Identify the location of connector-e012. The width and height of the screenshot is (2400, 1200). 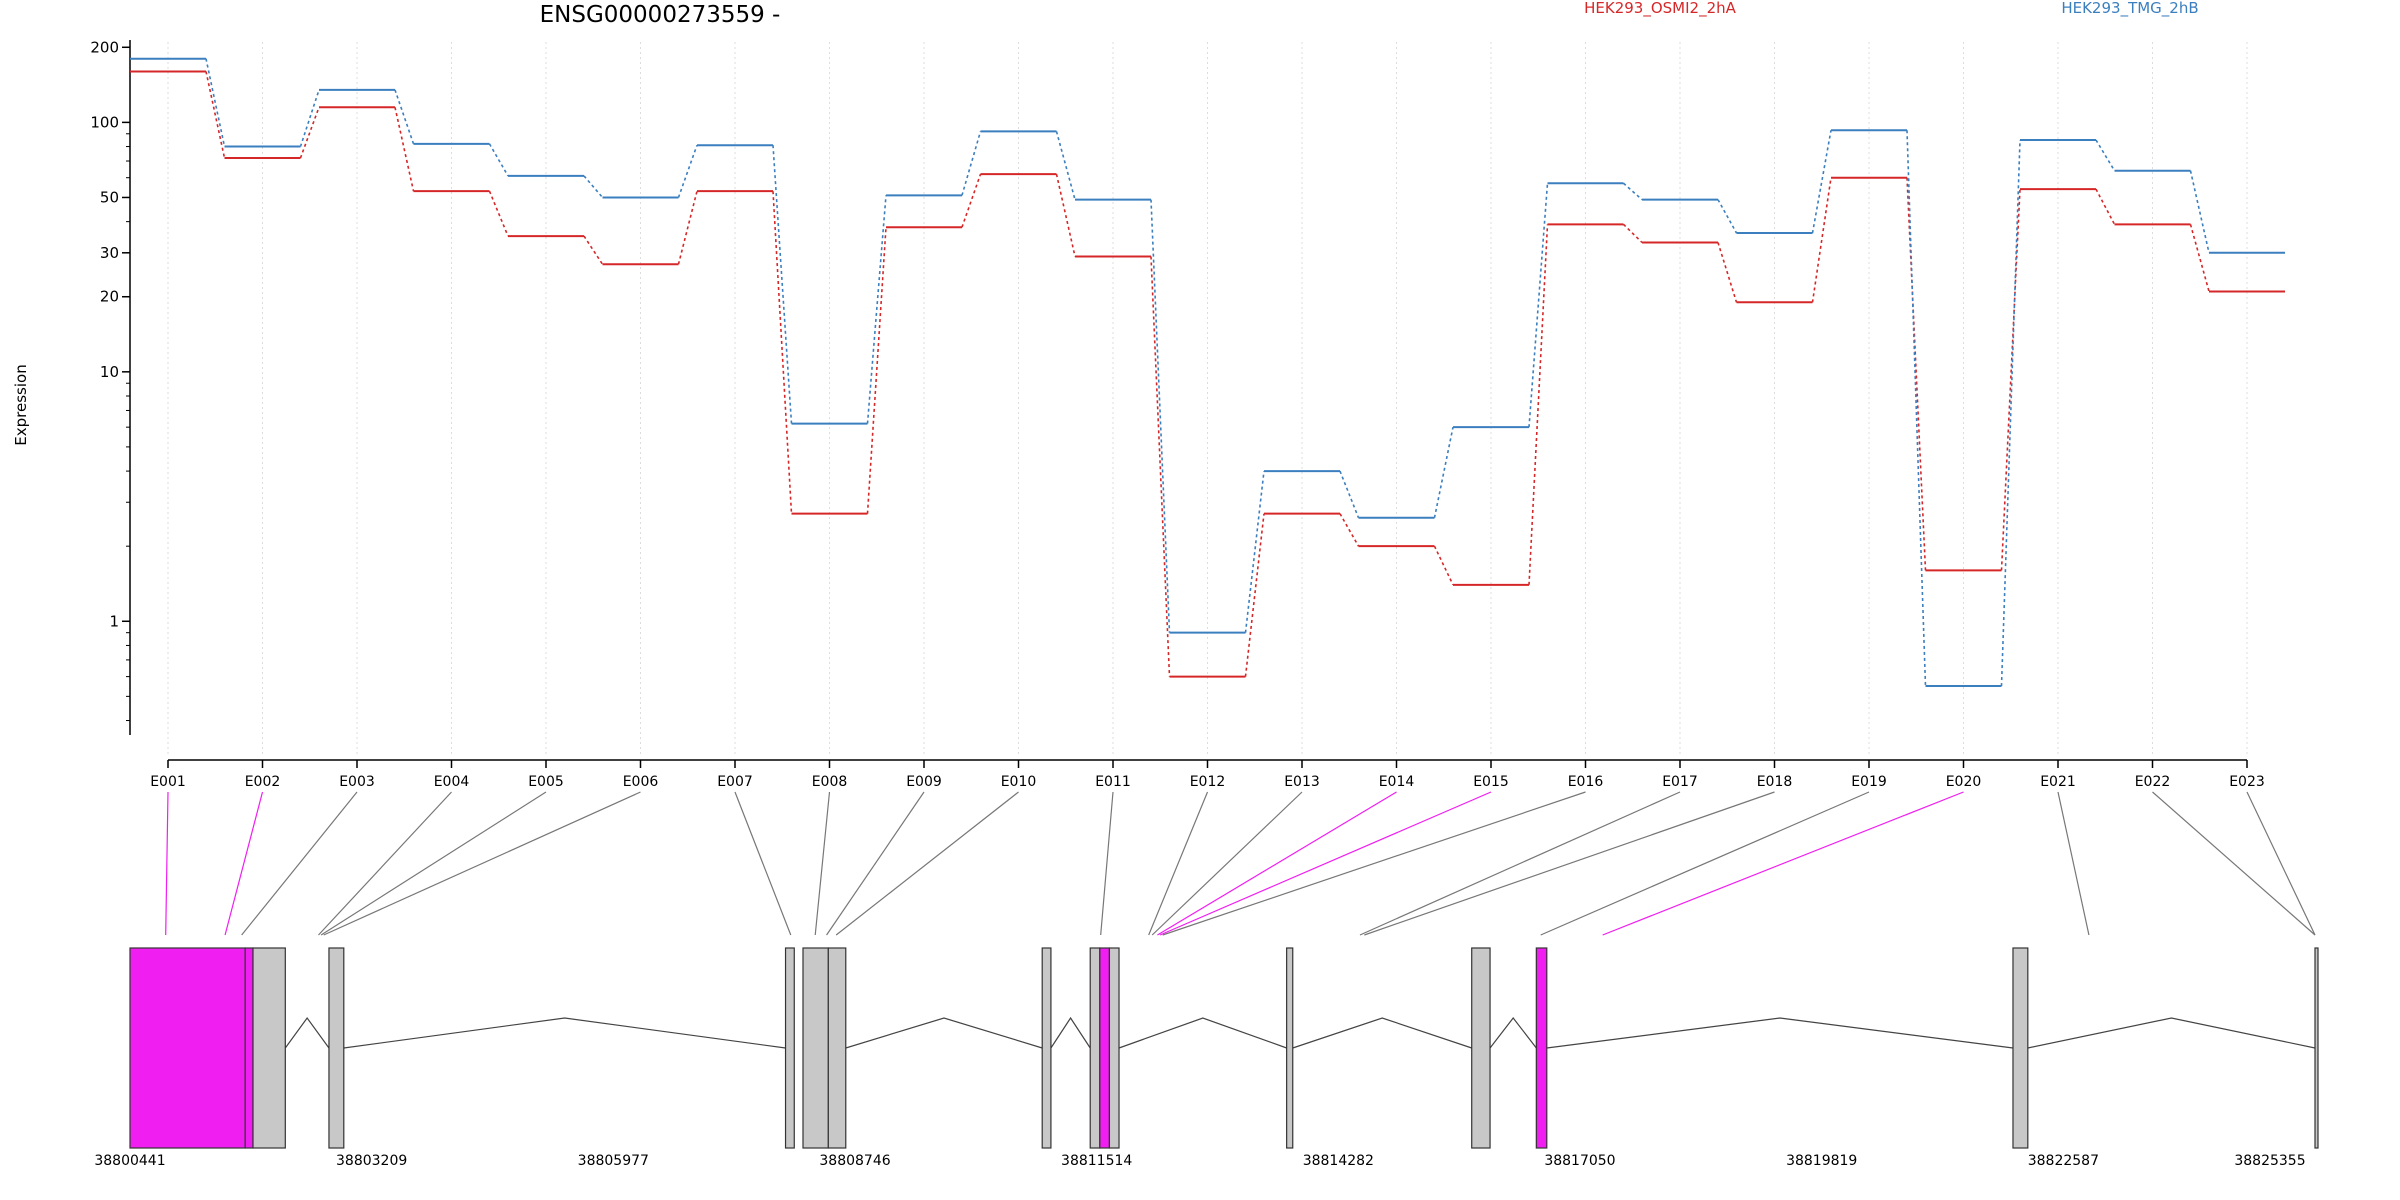
(1178, 863).